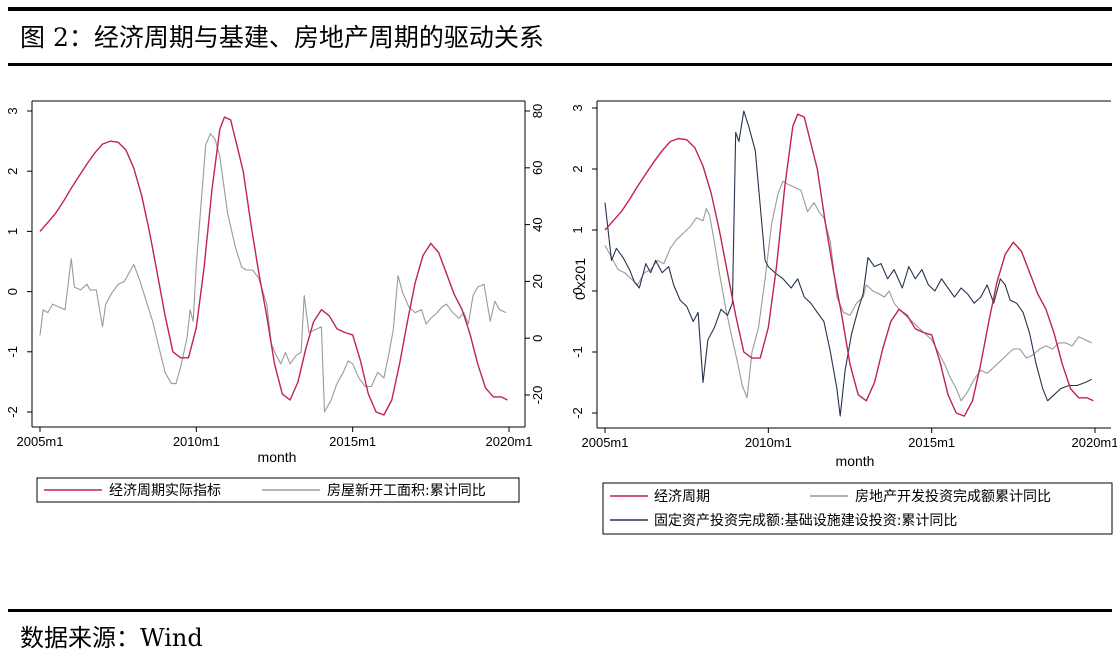 The height and width of the screenshot is (655, 1117). What do you see at coordinates (577, 168) in the screenshot?
I see `chart2-y-tick-label: 2` at bounding box center [577, 168].